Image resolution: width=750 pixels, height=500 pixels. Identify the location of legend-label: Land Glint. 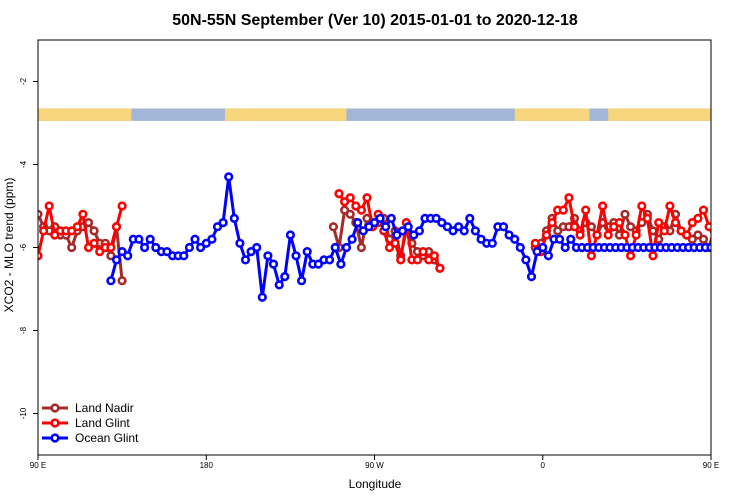
(102, 423).